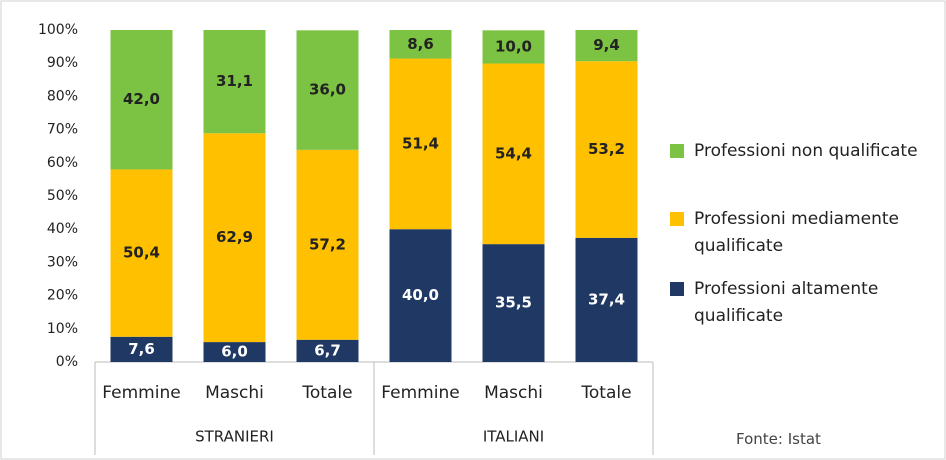  I want to click on legend-label: Professioni non qualificate, so click(806, 151).